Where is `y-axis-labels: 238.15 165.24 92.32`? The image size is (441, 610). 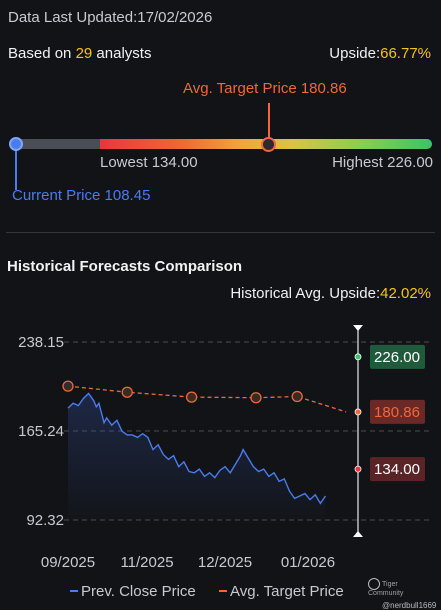
y-axis-labels: 238.15 165.24 92.32 is located at coordinates (41, 431).